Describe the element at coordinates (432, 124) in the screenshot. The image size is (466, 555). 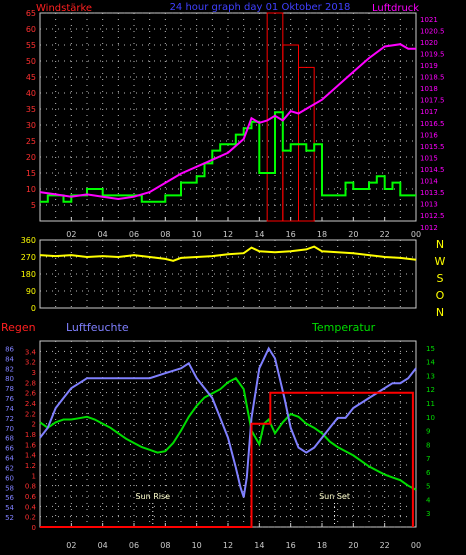
I see `pressure-tick-label: 1016.5` at that location.